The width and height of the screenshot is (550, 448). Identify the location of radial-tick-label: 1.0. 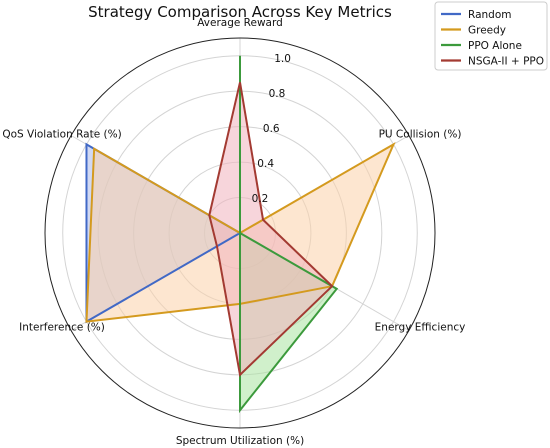
(282, 59).